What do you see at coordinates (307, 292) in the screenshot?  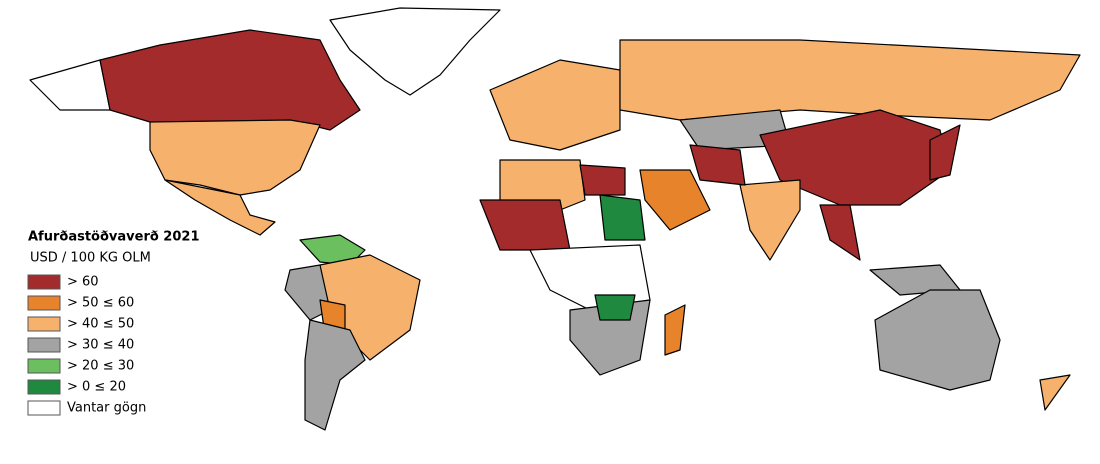 I see `peru` at bounding box center [307, 292].